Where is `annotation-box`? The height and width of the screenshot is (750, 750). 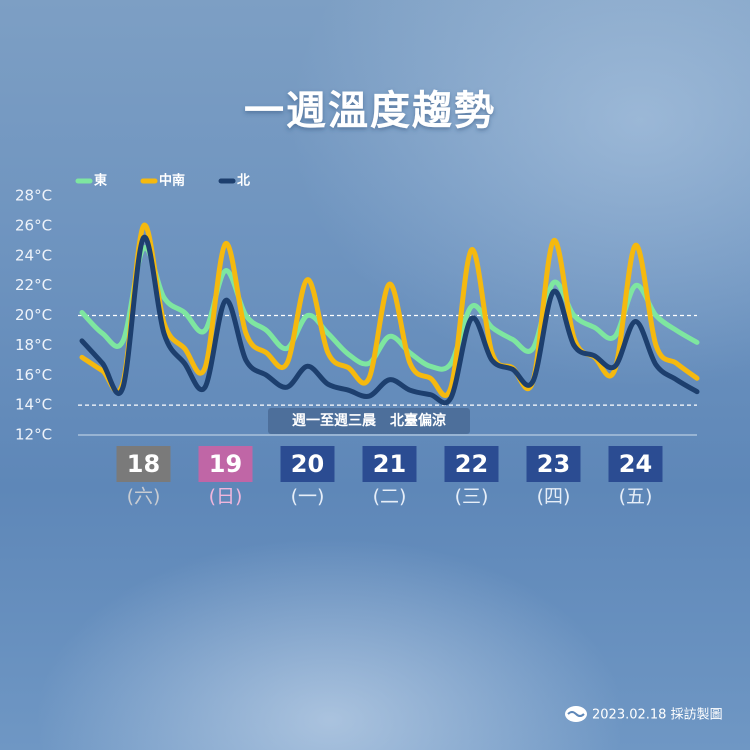
annotation-box is located at coordinates (369, 421).